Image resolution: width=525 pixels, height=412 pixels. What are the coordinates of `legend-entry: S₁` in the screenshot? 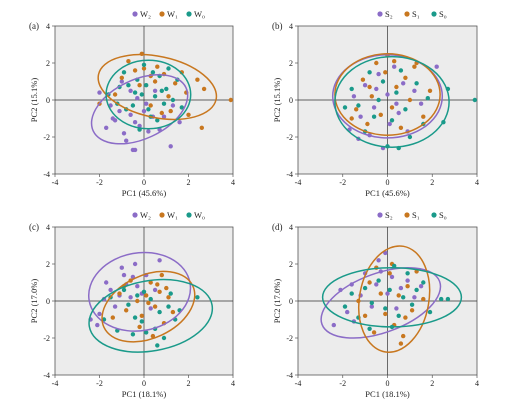 It's located at (416, 14).